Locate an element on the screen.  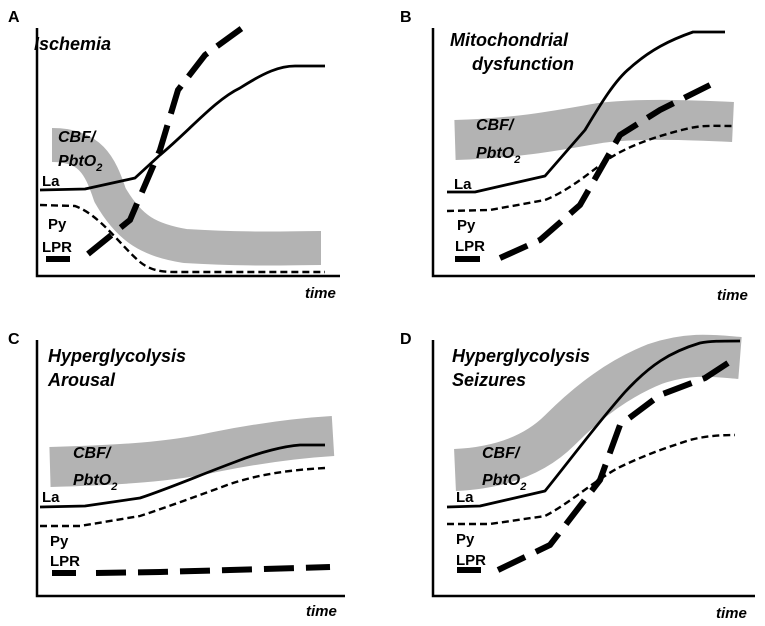
panel-a-py-label: Py is located at coordinates (57, 224).